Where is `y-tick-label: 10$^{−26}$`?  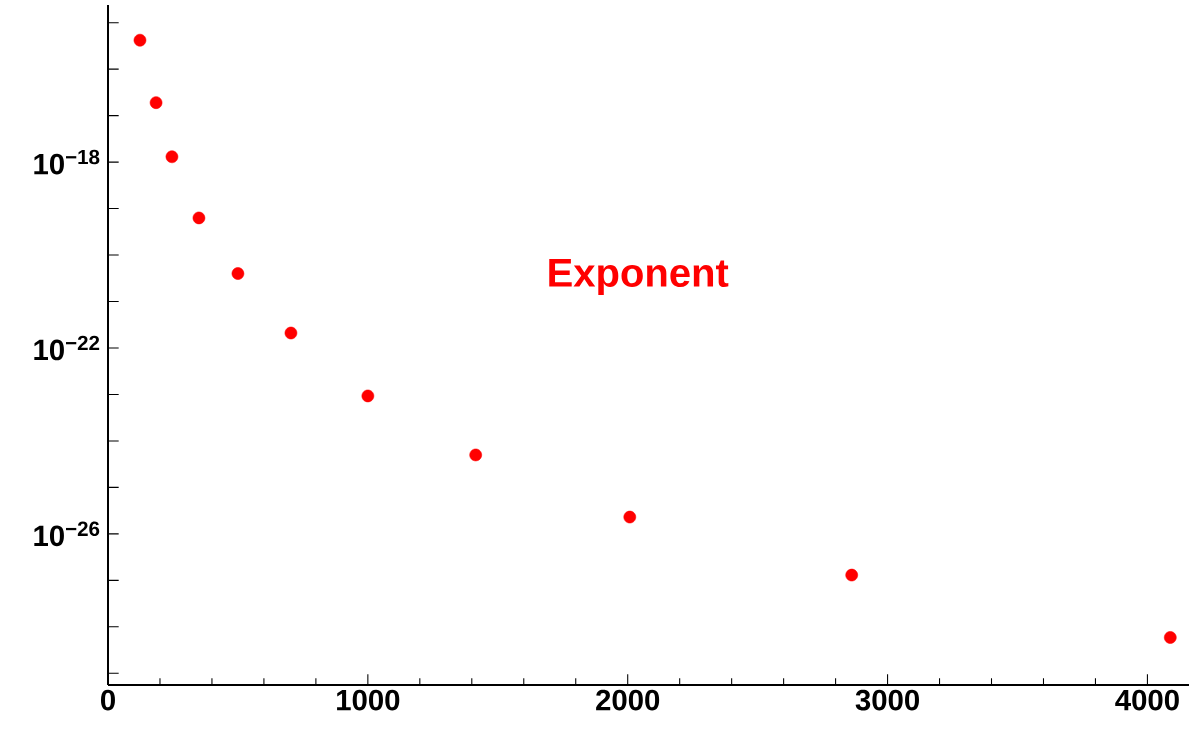
y-tick-label: 10$^{−26}$ is located at coordinates (67, 534).